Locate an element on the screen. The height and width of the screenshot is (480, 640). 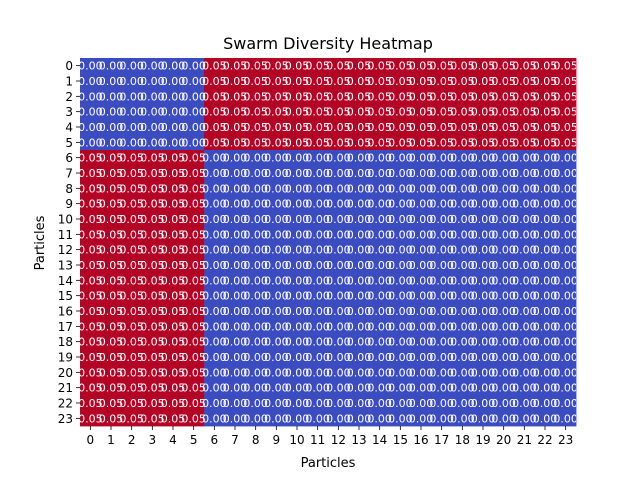
x-tick-label: 2 is located at coordinates (132, 440).